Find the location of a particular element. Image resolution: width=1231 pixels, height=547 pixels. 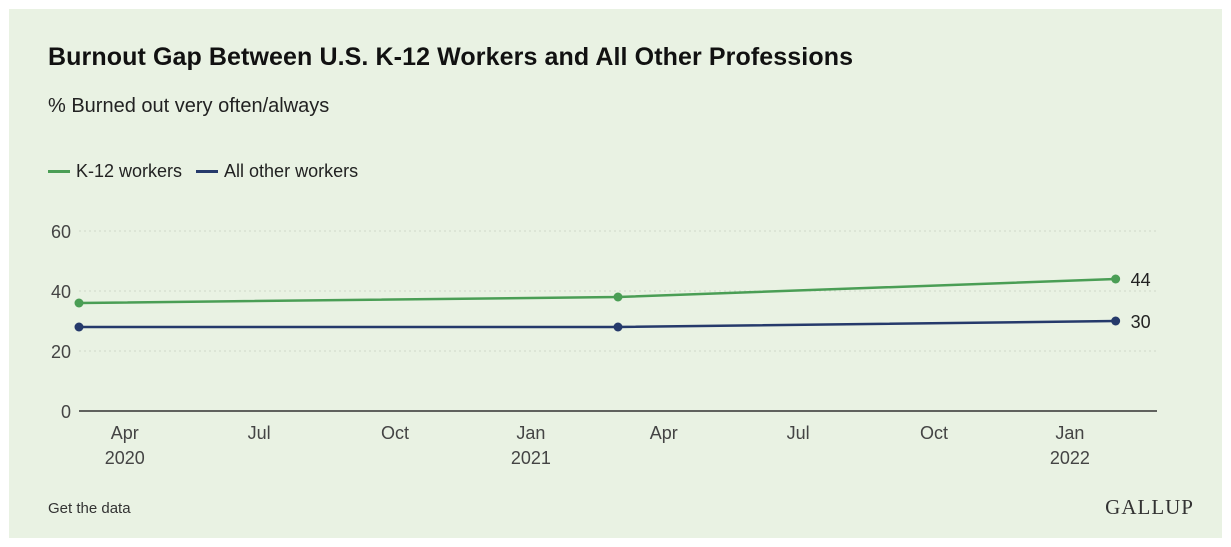

end-value-label-1: 30 is located at coordinates (1141, 322).